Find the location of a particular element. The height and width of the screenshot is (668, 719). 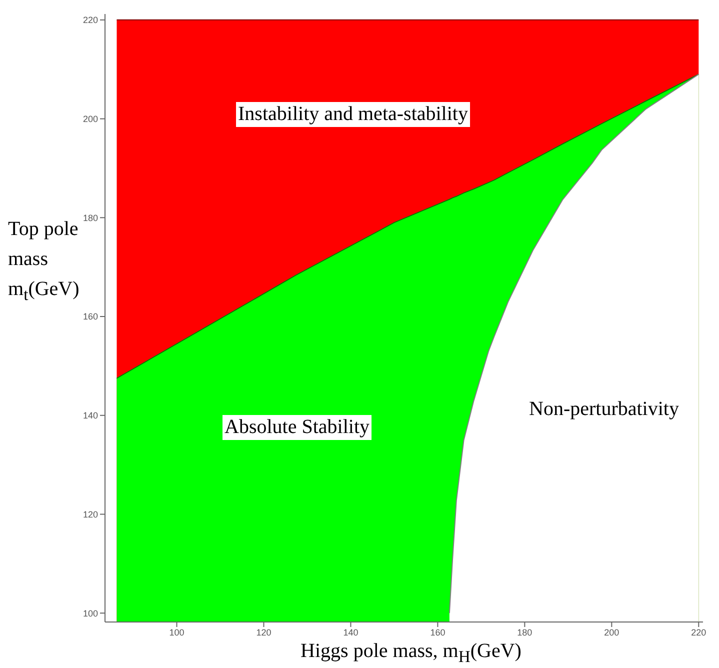

y-axis-title: Top pole mass m$_{t}$(GeV) is located at coordinates (44, 261).